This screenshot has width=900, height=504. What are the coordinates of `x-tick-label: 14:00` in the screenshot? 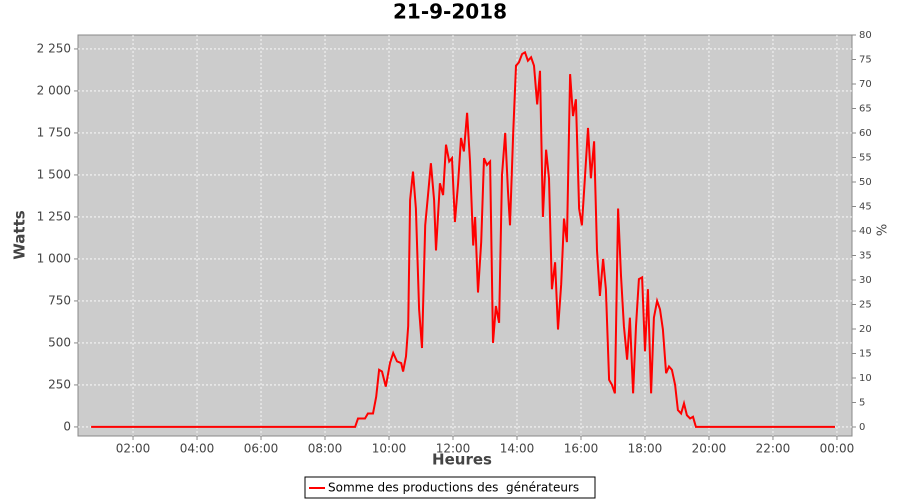 It's located at (517, 449).